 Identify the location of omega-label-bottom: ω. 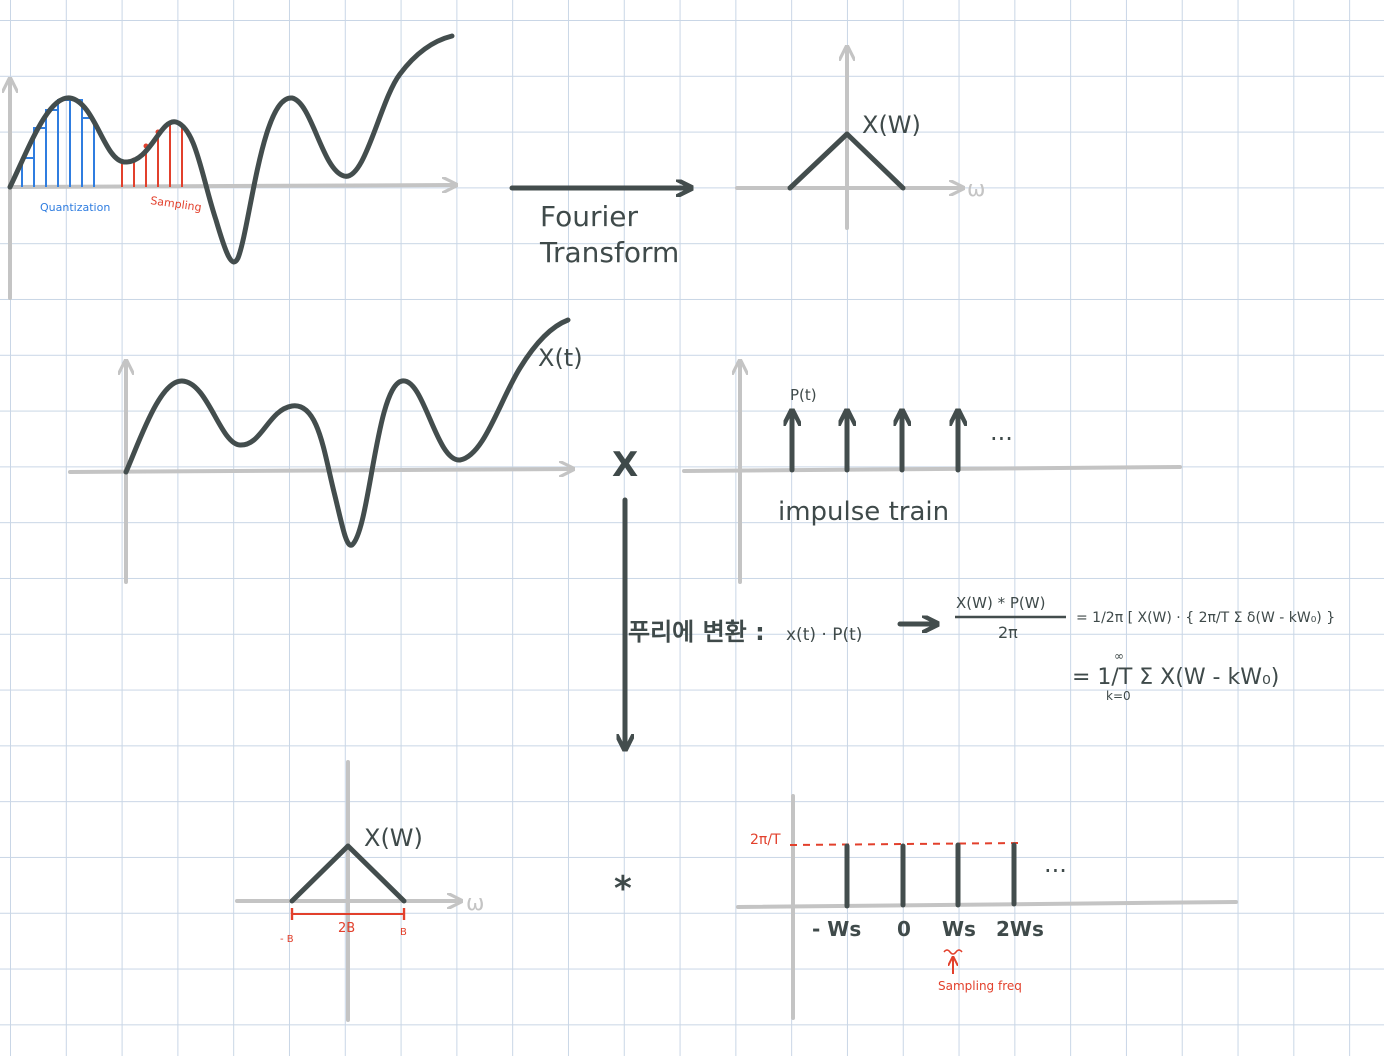
(475, 903).